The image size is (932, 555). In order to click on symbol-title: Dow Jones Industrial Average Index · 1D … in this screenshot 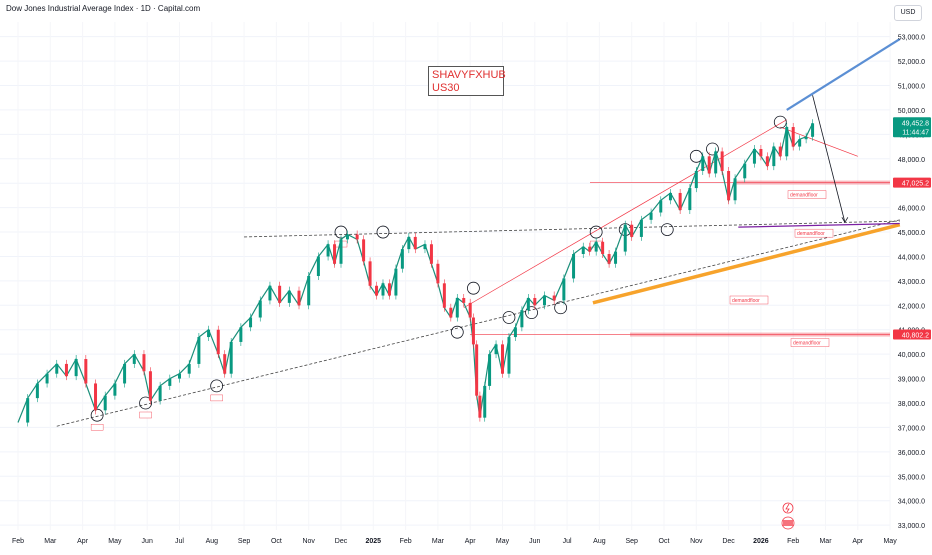, I will do `click(103, 8)`.